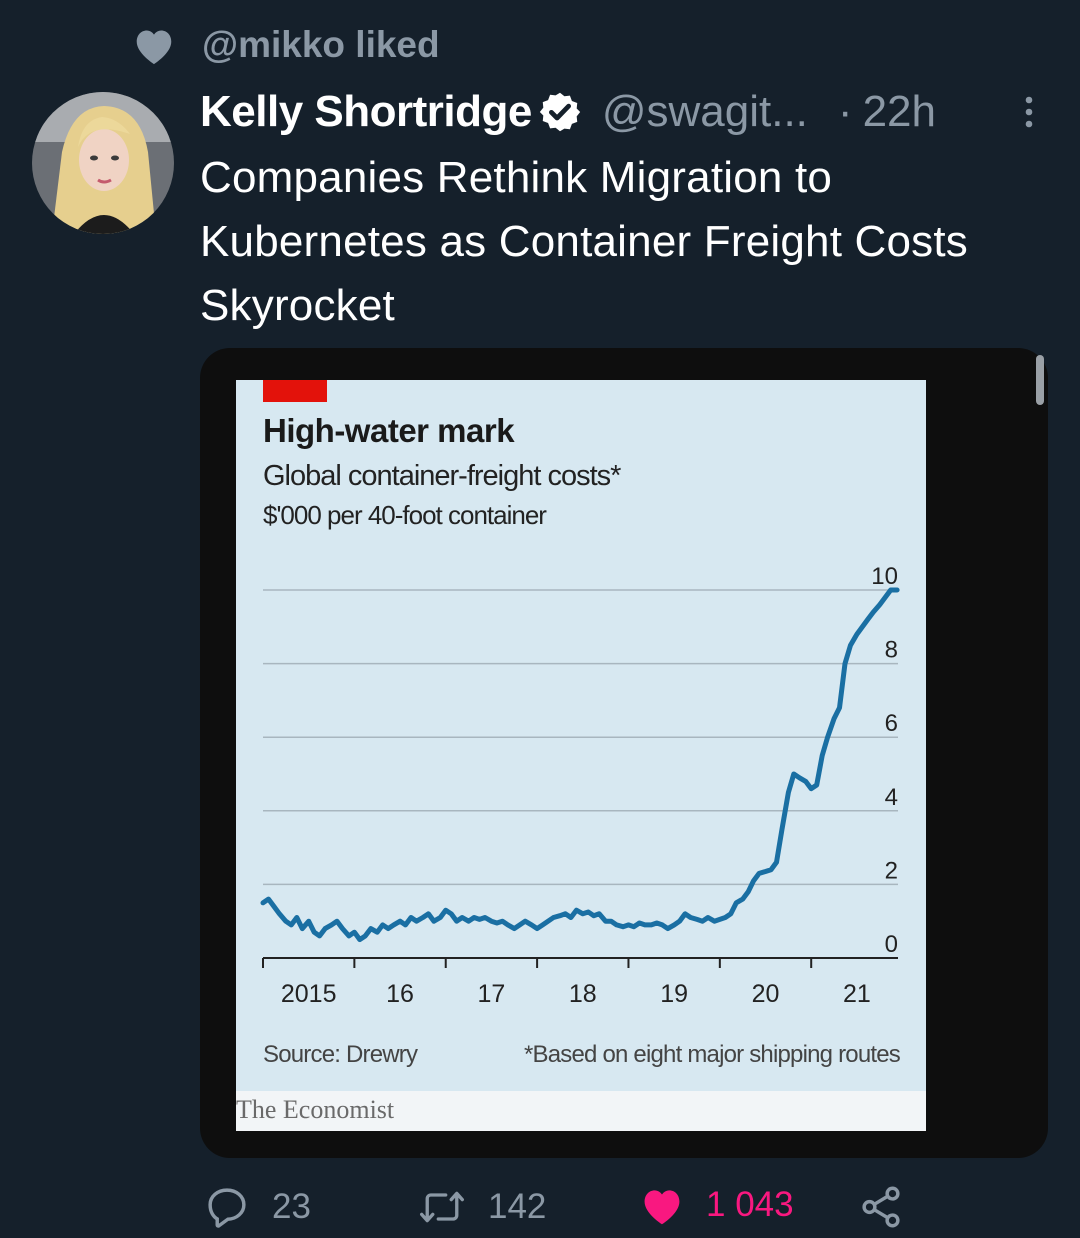  Describe the element at coordinates (366, 111) in the screenshot. I see `author-name: Kelly Shortridge` at that location.